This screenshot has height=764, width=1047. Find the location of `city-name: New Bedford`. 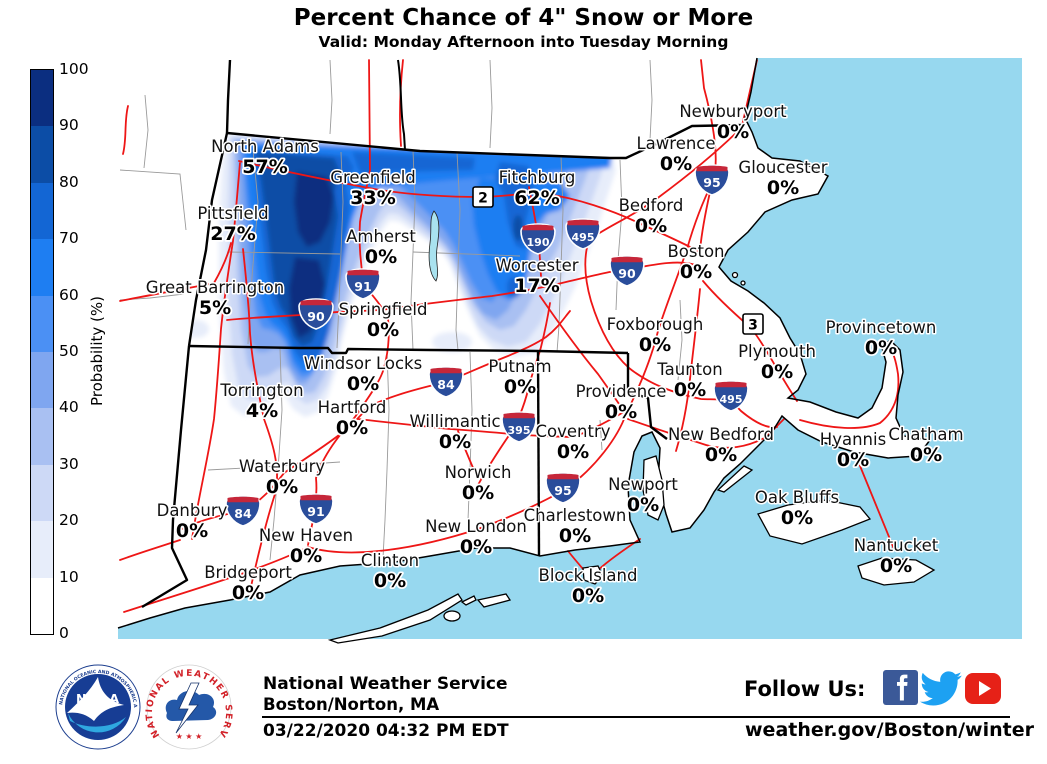

city-name: New Bedford is located at coordinates (721, 434).